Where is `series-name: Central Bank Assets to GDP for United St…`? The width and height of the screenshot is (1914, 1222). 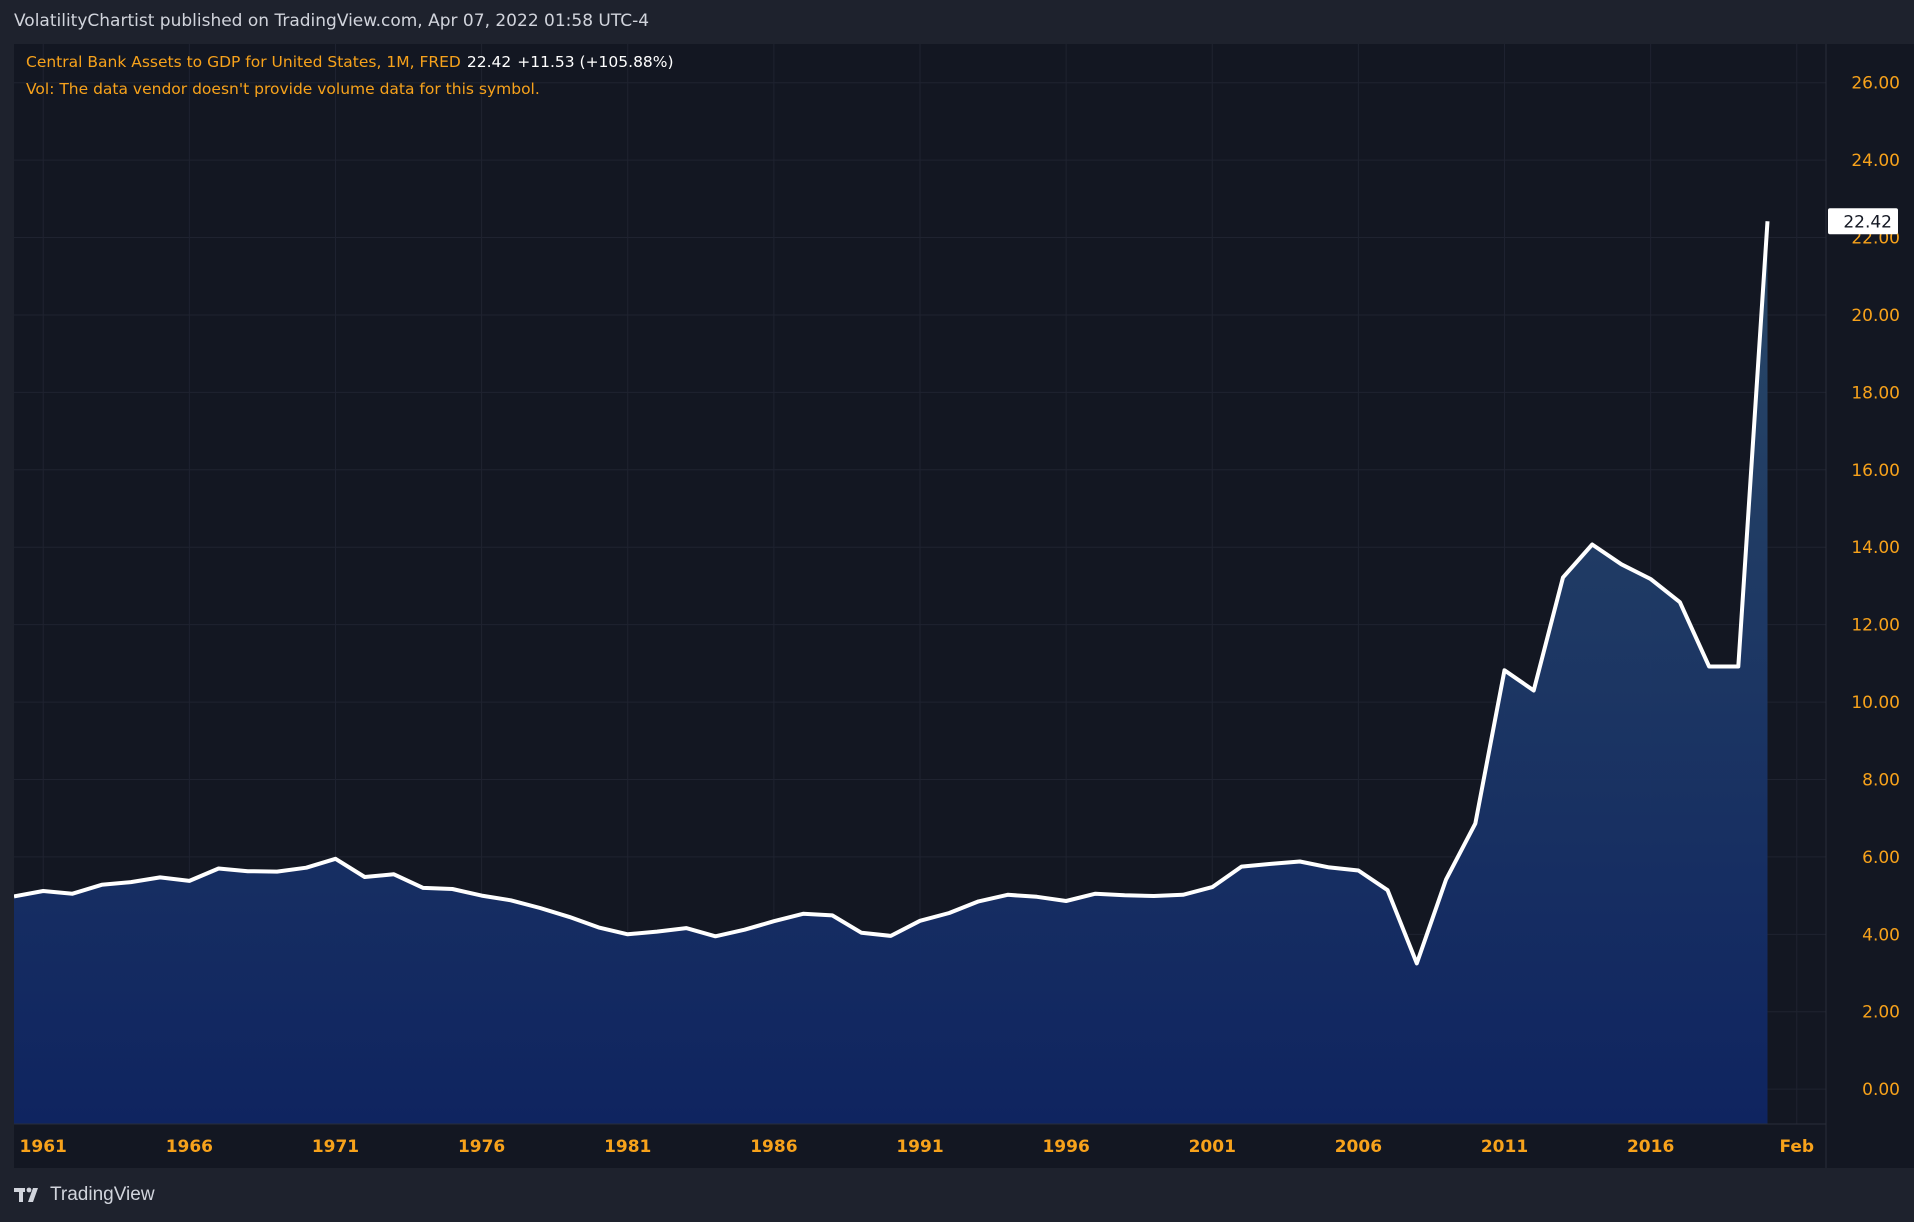 series-name: Central Bank Assets to GDP for United St… is located at coordinates (243, 62).